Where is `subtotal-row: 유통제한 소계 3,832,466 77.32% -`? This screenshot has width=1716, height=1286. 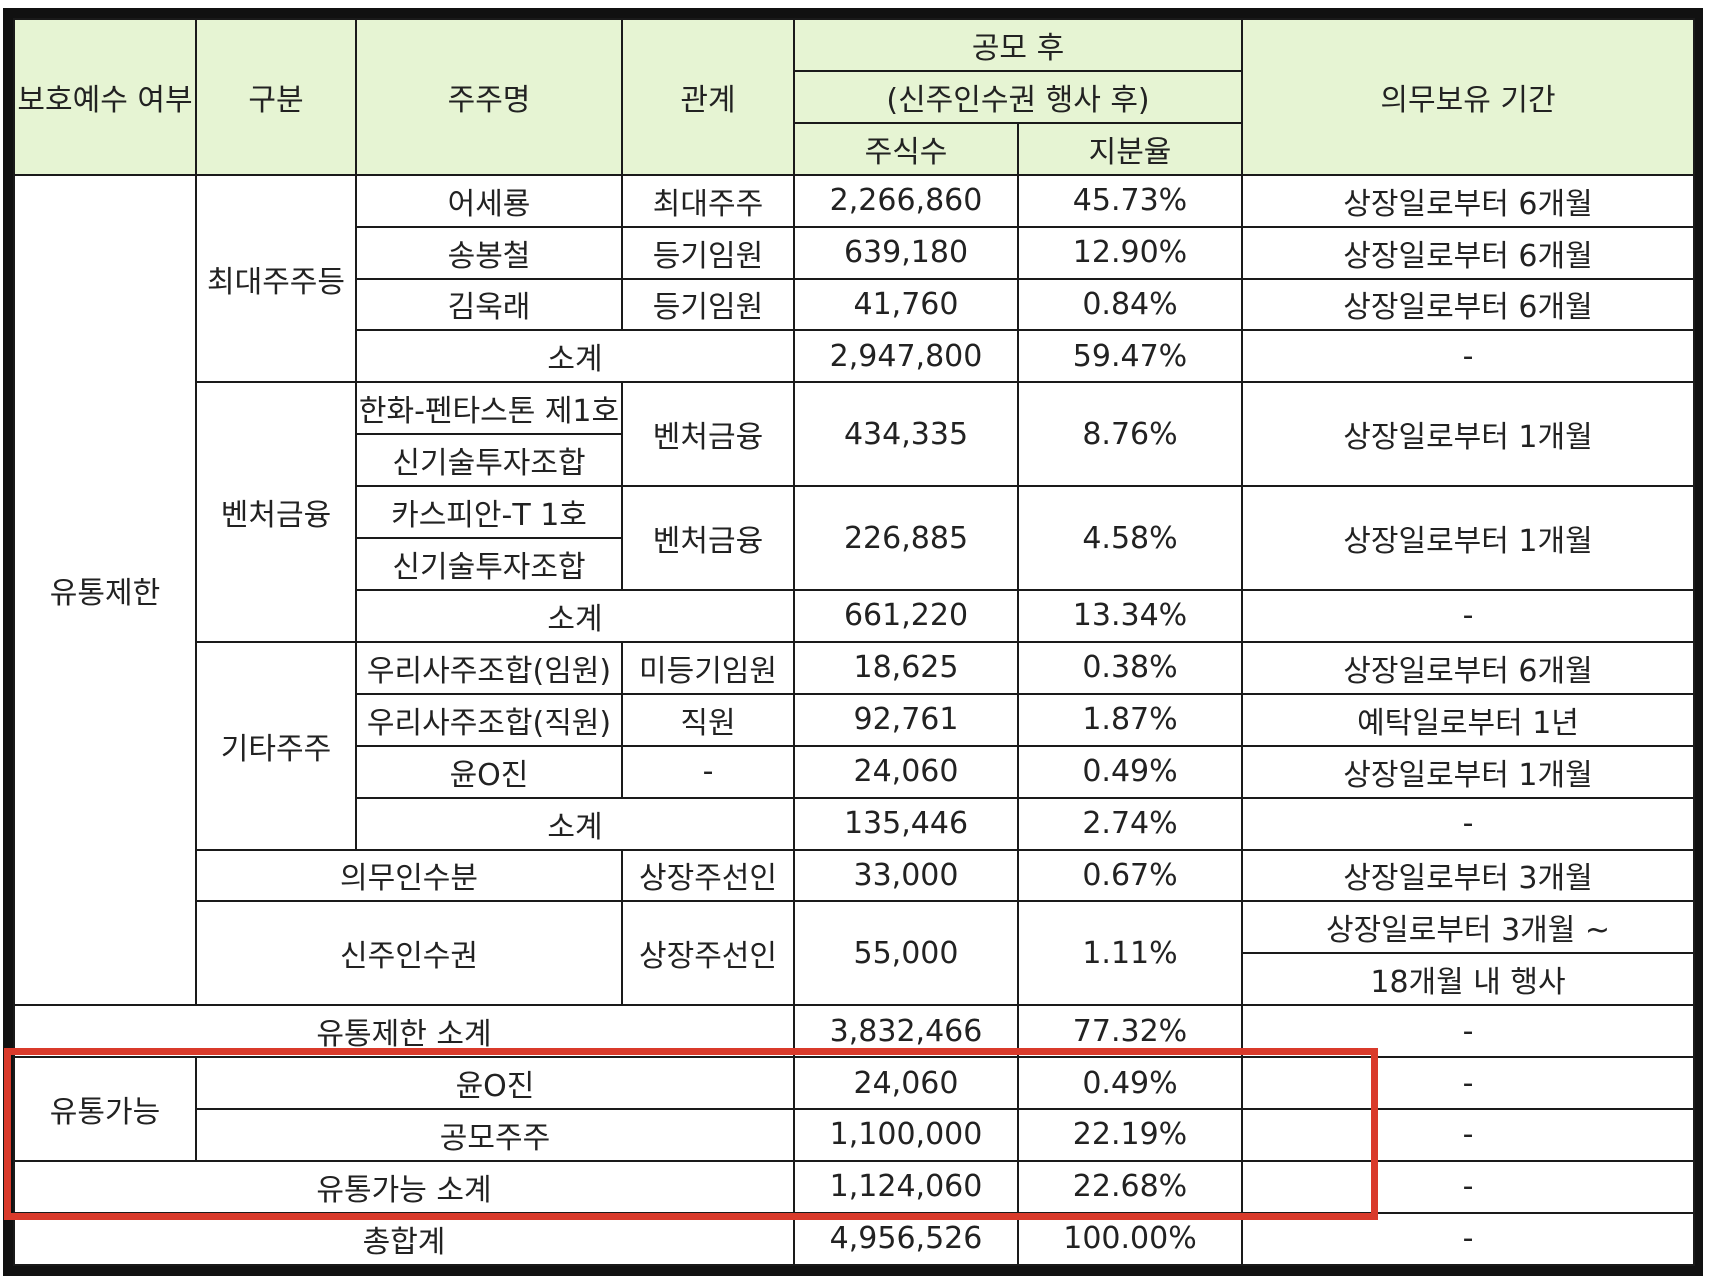 subtotal-row: 유통제한 소계 3,832,466 77.32% - is located at coordinates (854, 1031).